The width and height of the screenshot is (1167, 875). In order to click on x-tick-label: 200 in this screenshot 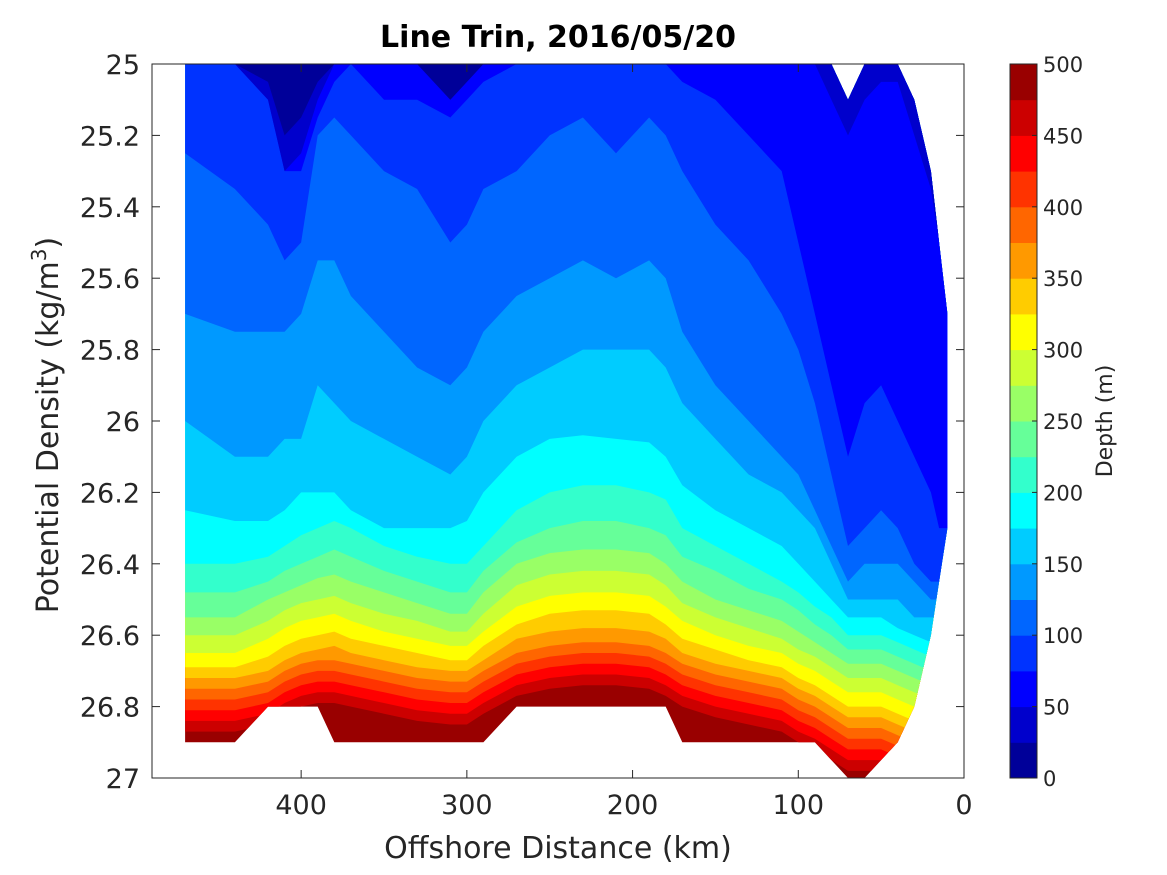, I will do `click(633, 805)`.